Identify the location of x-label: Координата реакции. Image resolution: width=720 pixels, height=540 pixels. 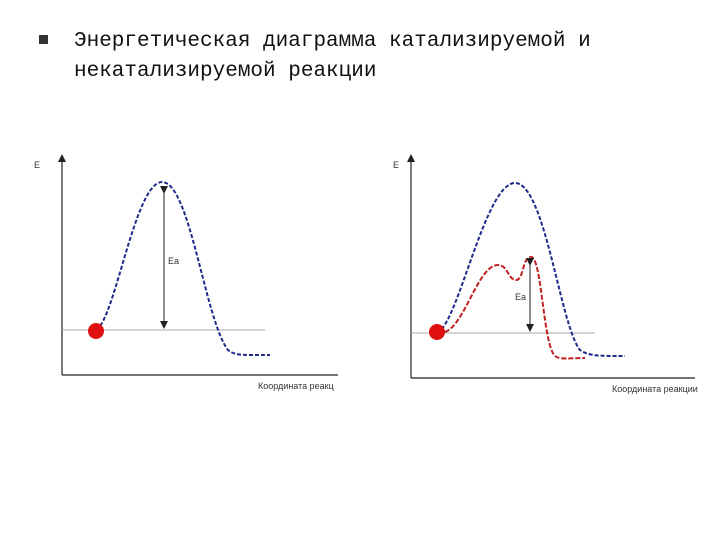
(655, 389).